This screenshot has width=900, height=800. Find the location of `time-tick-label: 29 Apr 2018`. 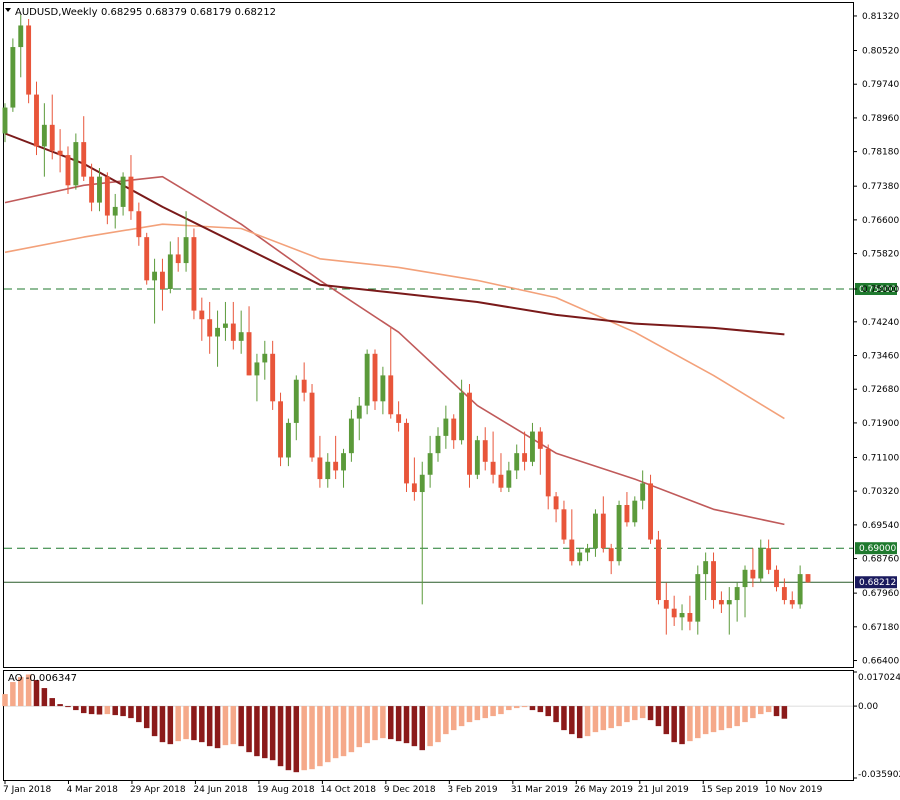

time-tick-label: 29 Apr 2018 is located at coordinates (158, 790).